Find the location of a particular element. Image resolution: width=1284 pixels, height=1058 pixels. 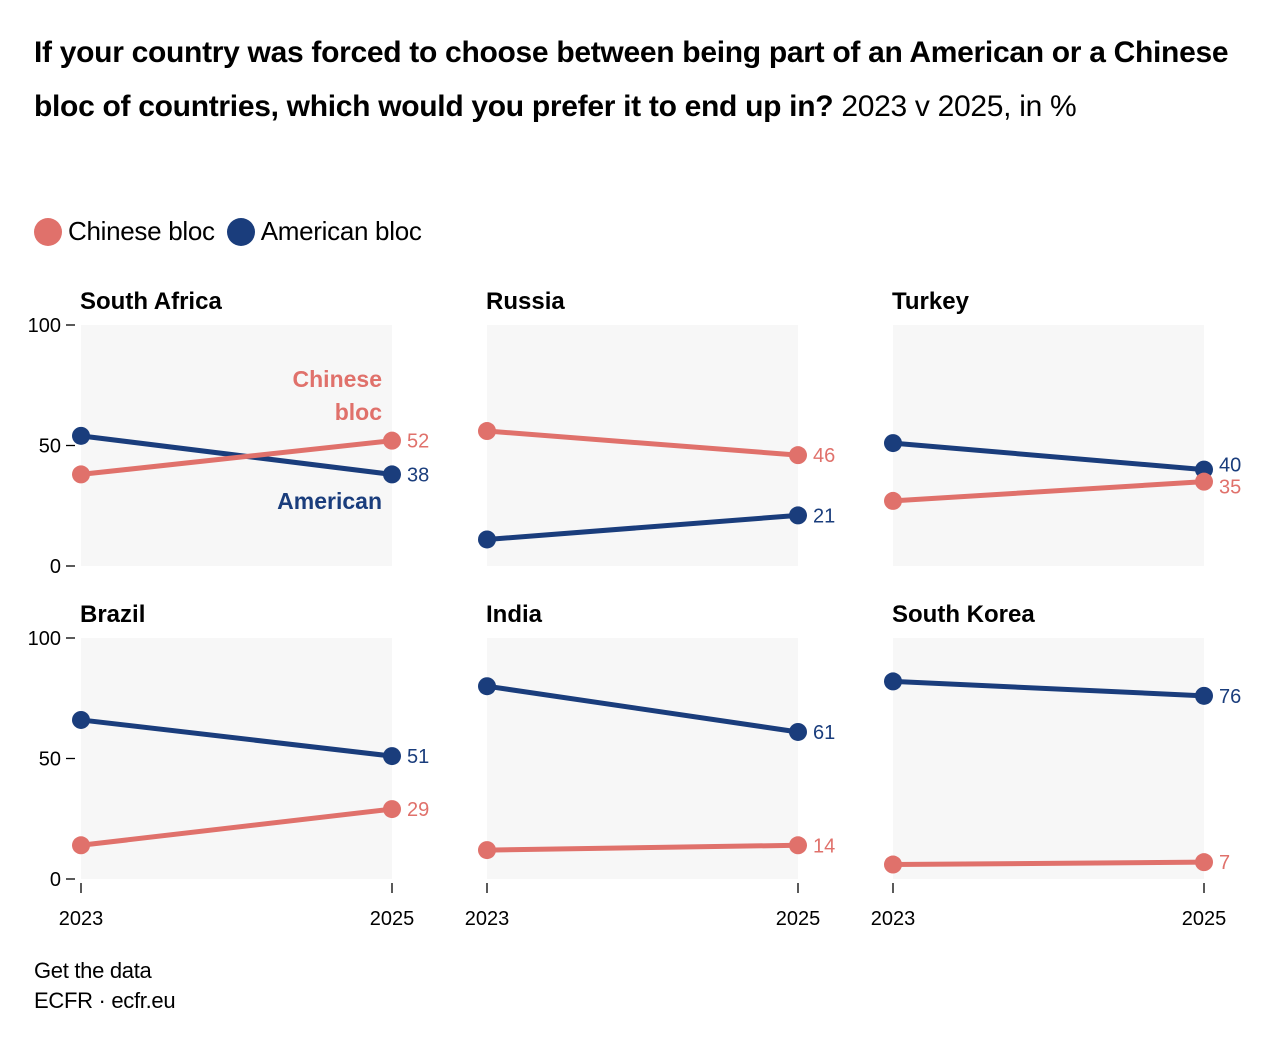

legend-item-chinese: Chinese bloc is located at coordinates (124, 231).